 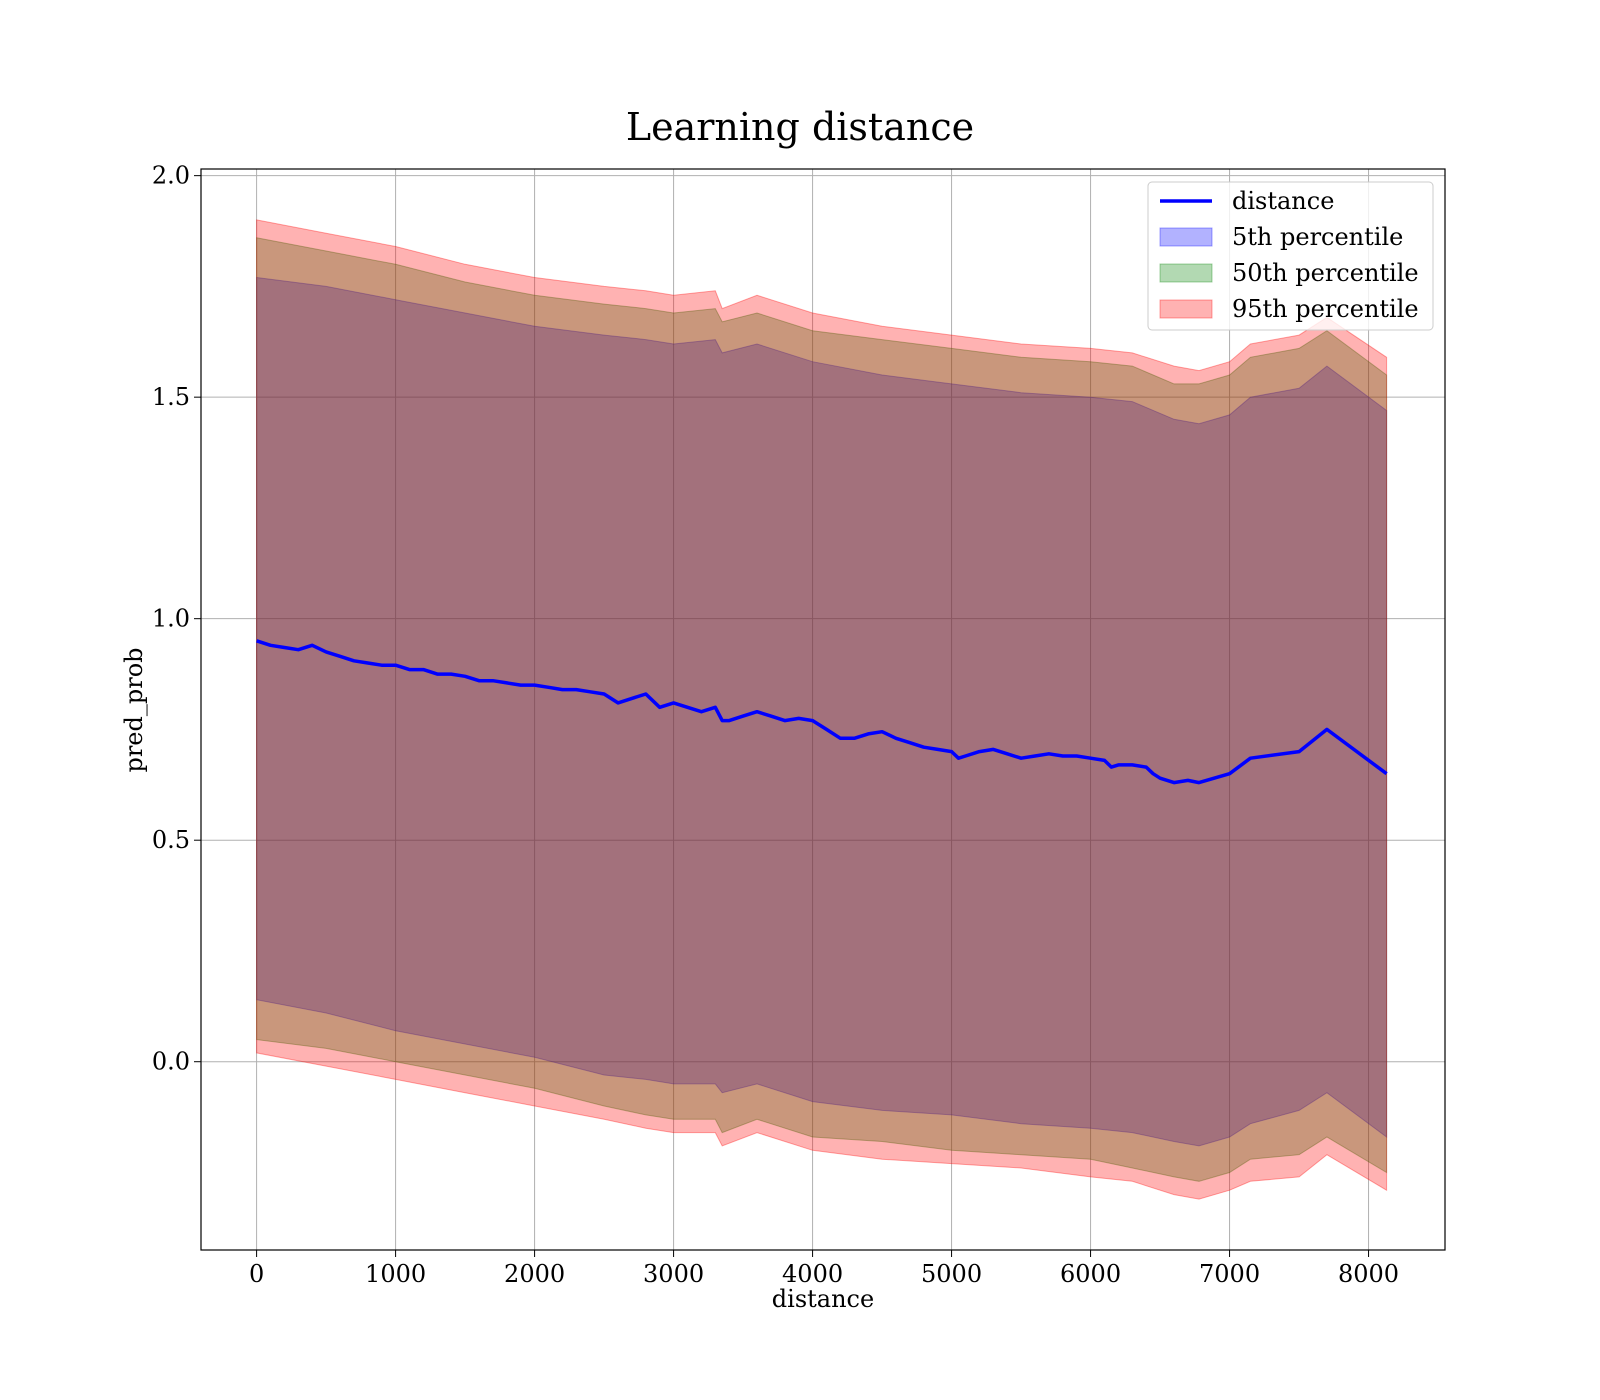 What do you see at coordinates (1283, 201) in the screenshot?
I see `legend-label-0: distance` at bounding box center [1283, 201].